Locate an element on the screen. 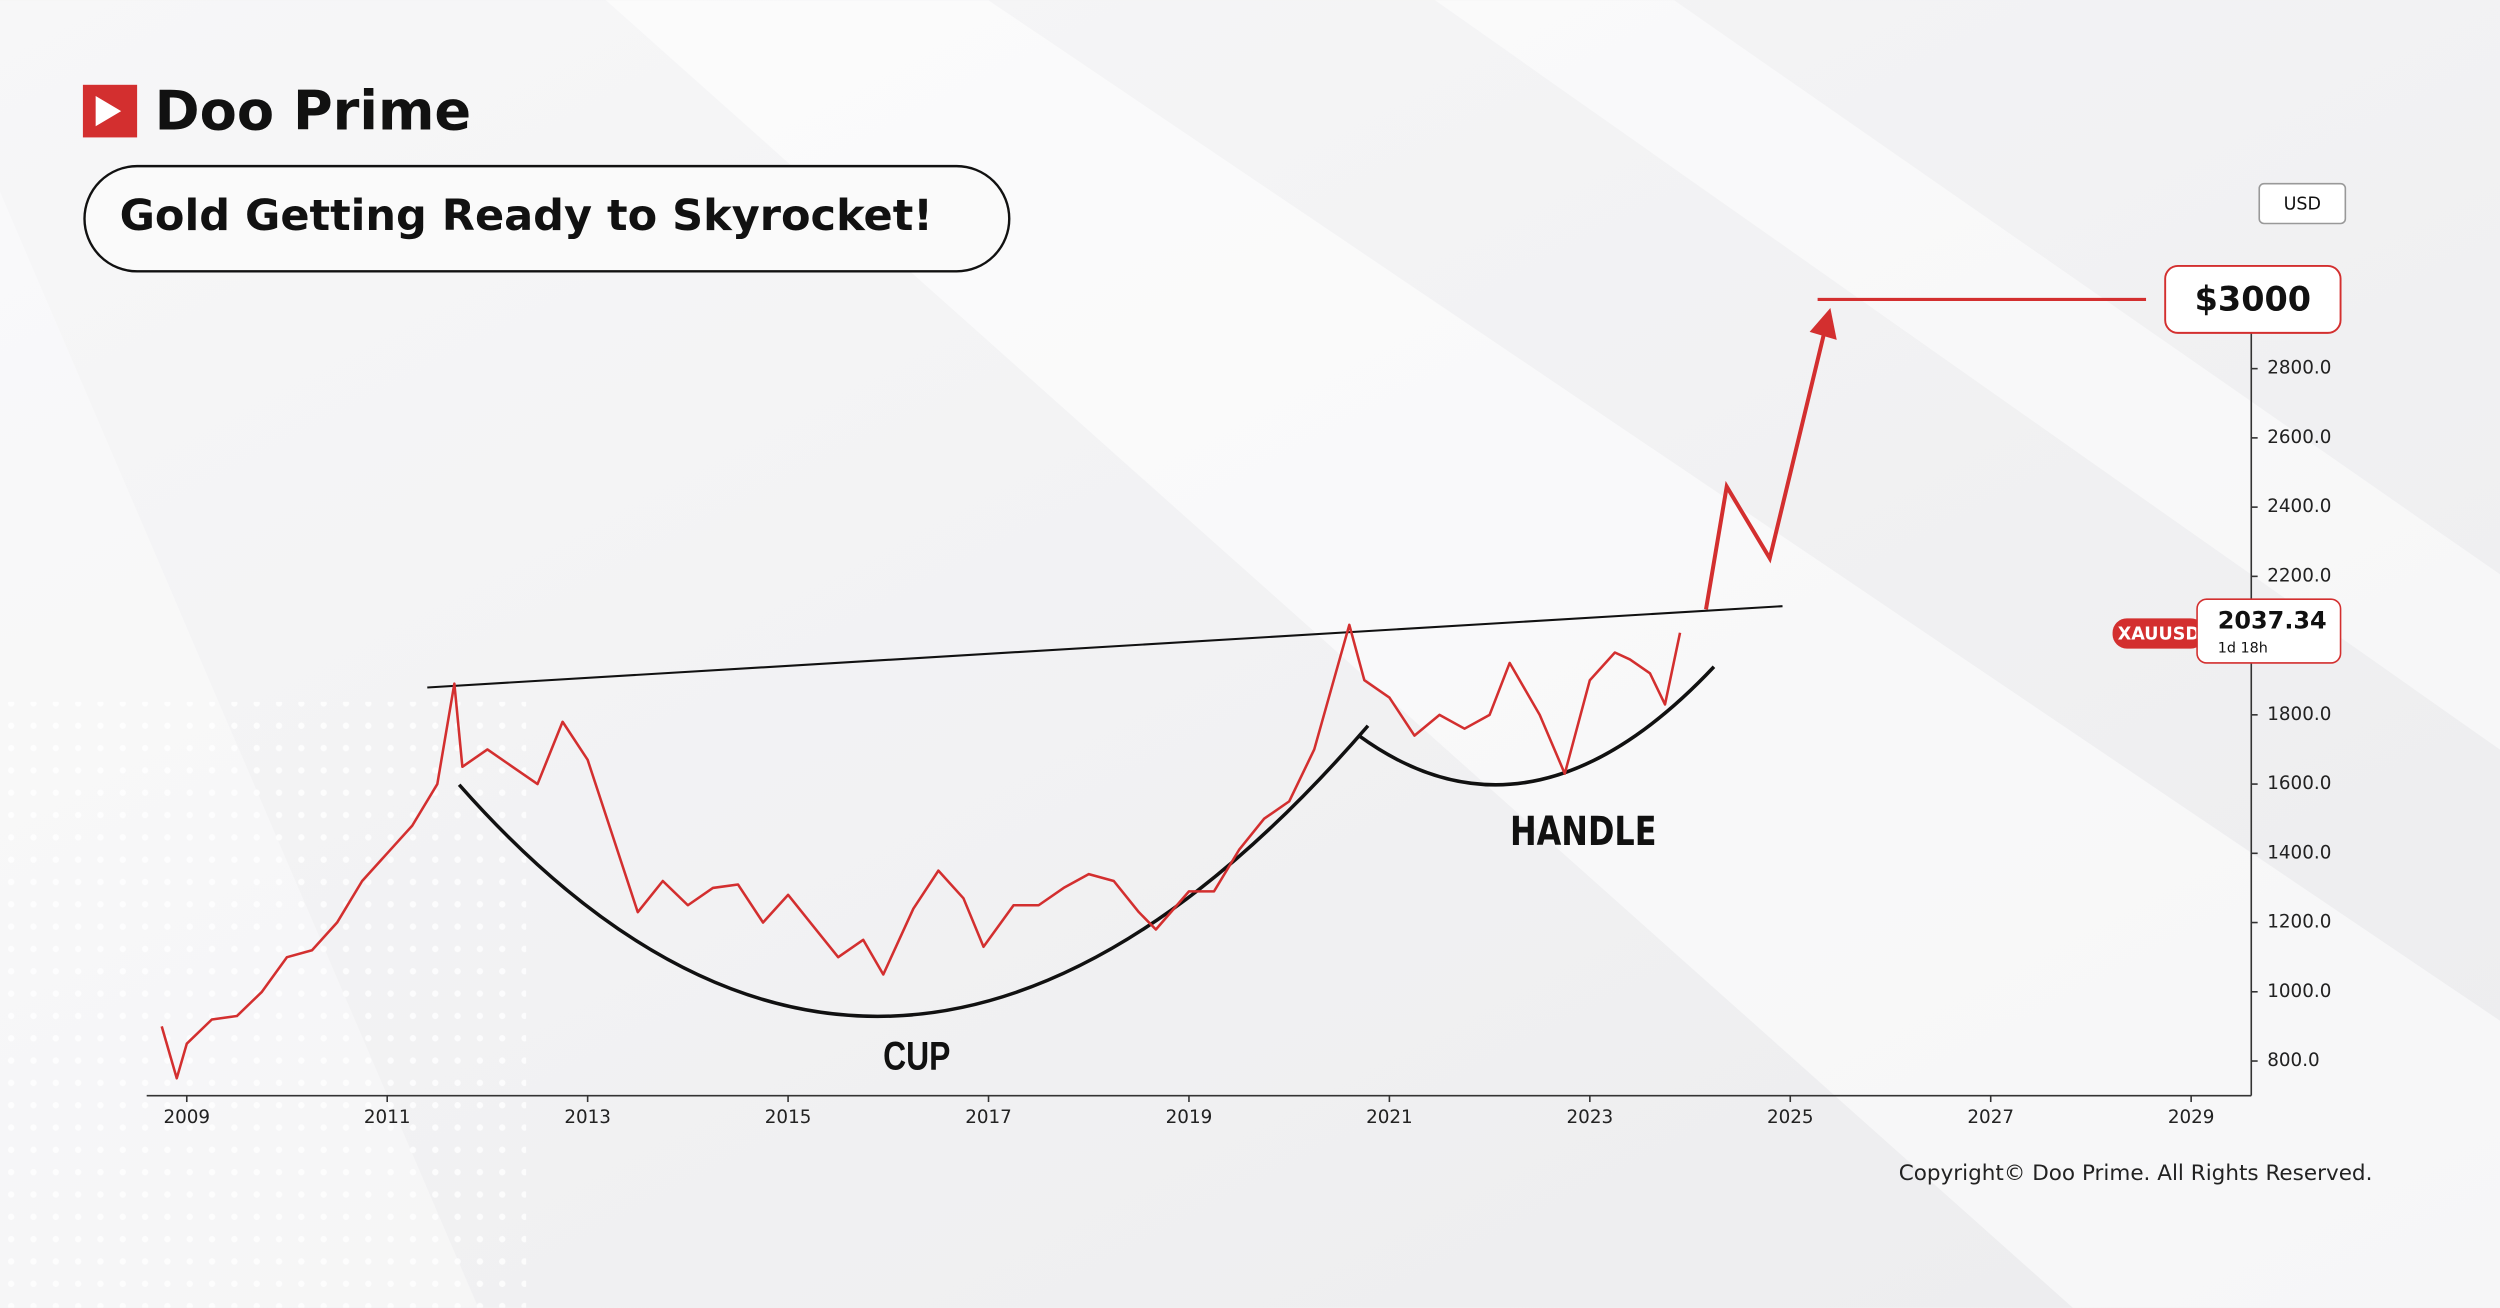  chart-title: Gold Getting Ready to Skyrocket! is located at coordinates (526, 216).